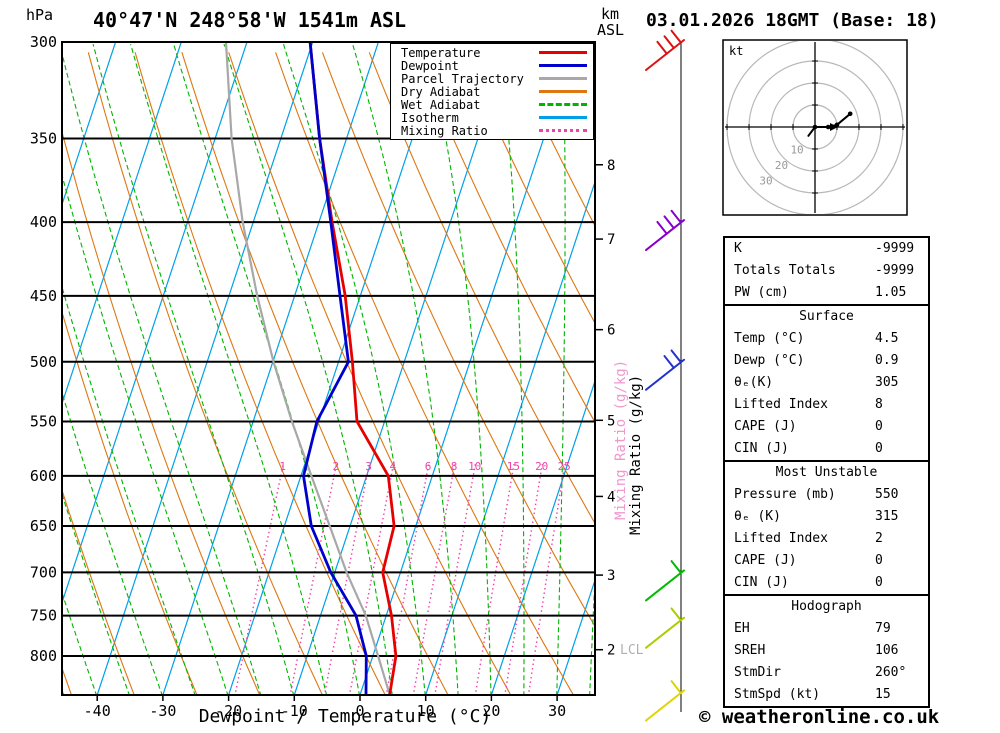  What do you see at coordinates (430, 117) in the screenshot?
I see `legend-label: Isotherm` at bounding box center [430, 117].